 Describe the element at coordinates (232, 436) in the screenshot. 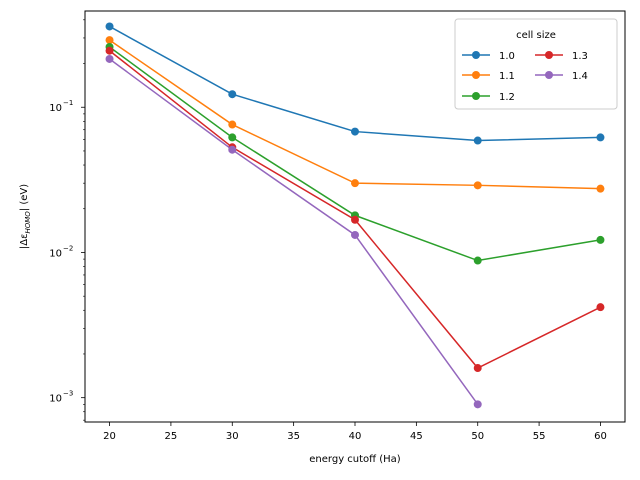

I see `x-tick-label: 30` at that location.